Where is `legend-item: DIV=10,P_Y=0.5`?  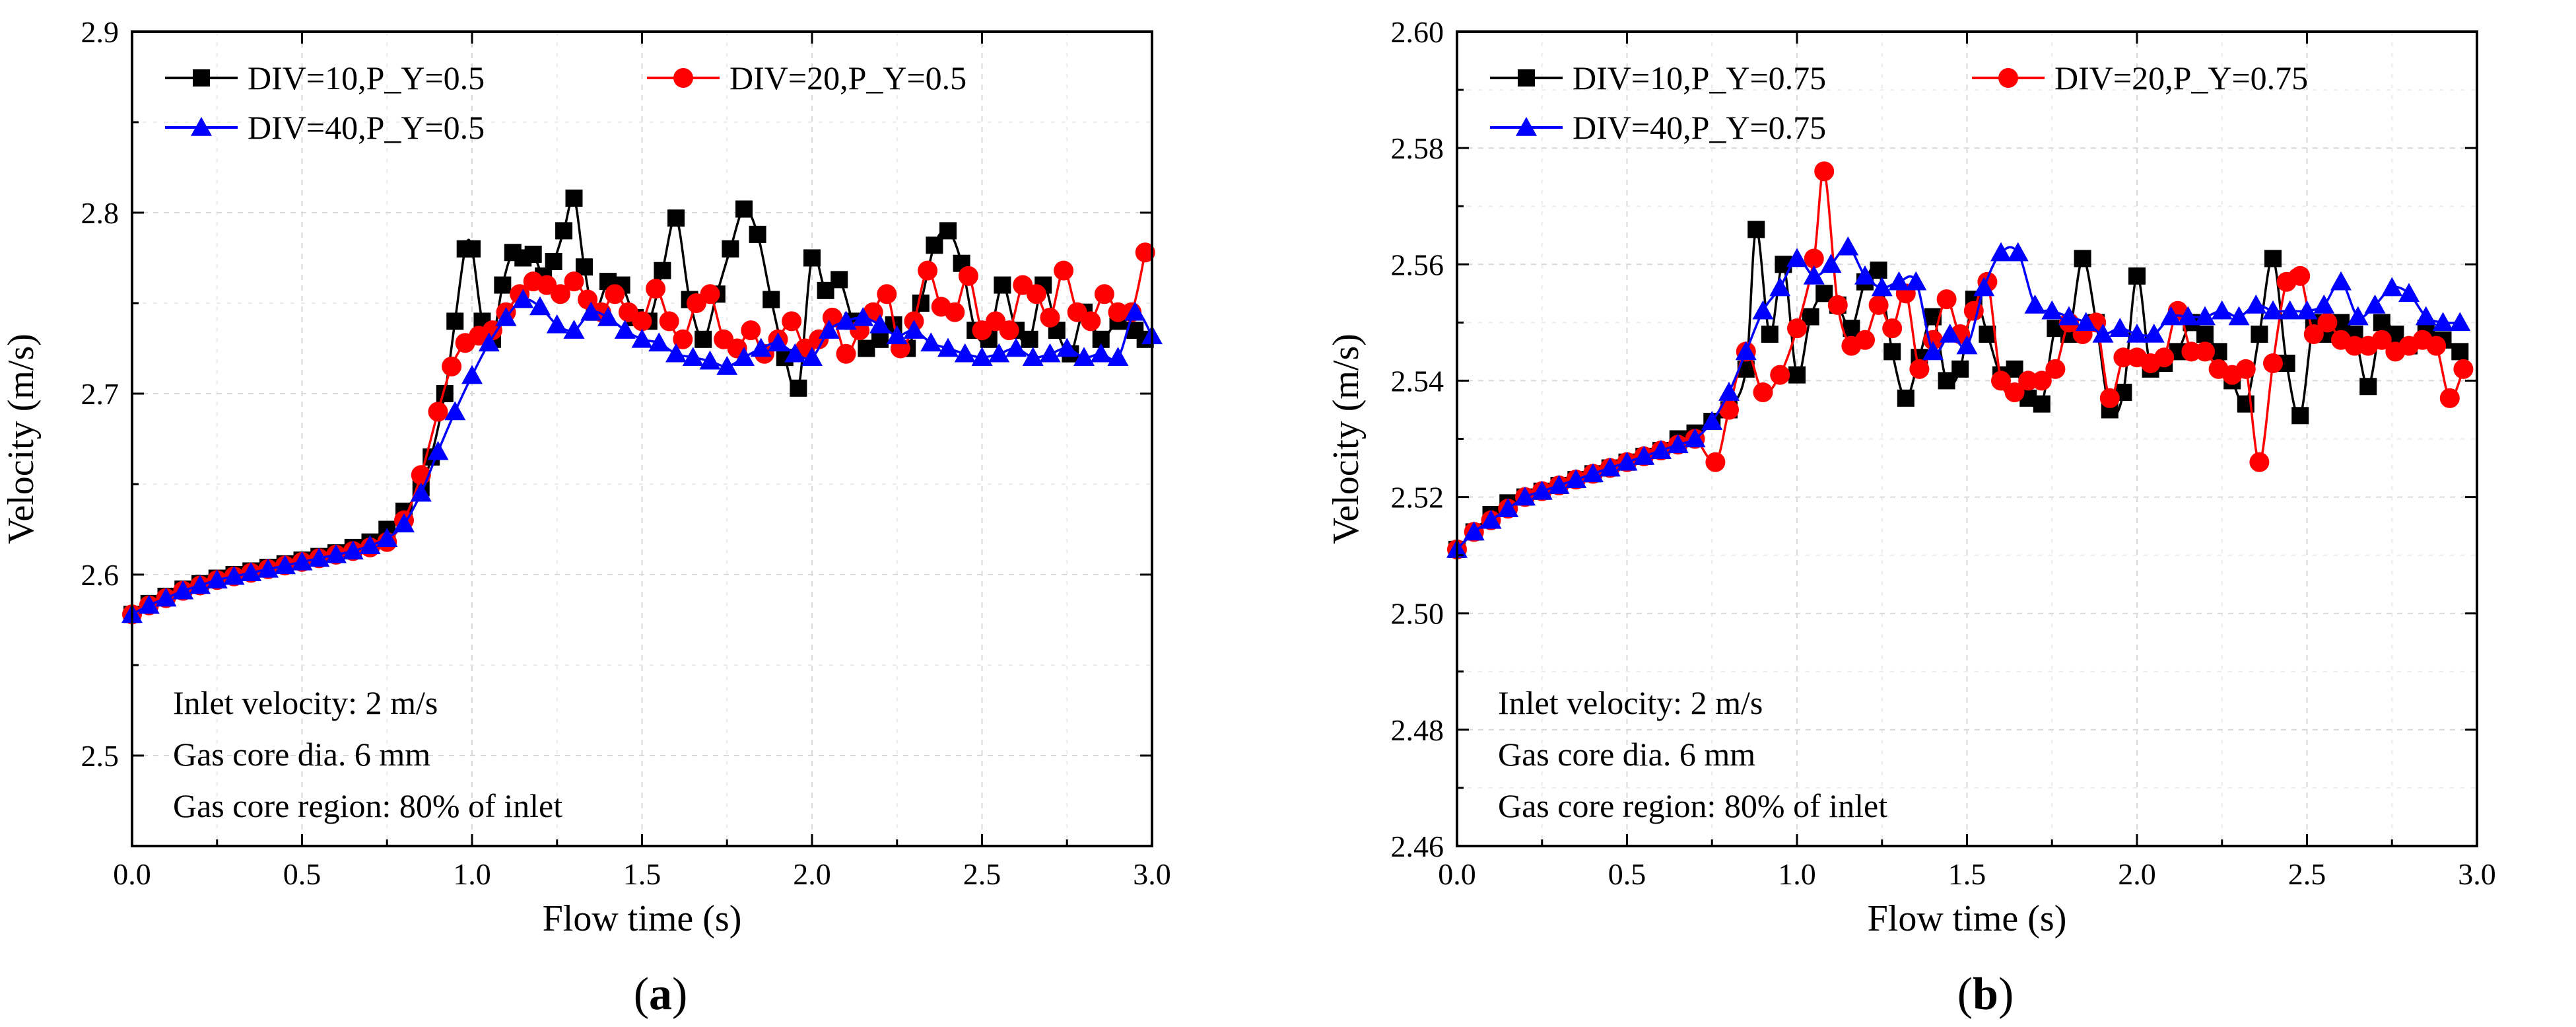 legend-item: DIV=10,P_Y=0.5 is located at coordinates (325, 77).